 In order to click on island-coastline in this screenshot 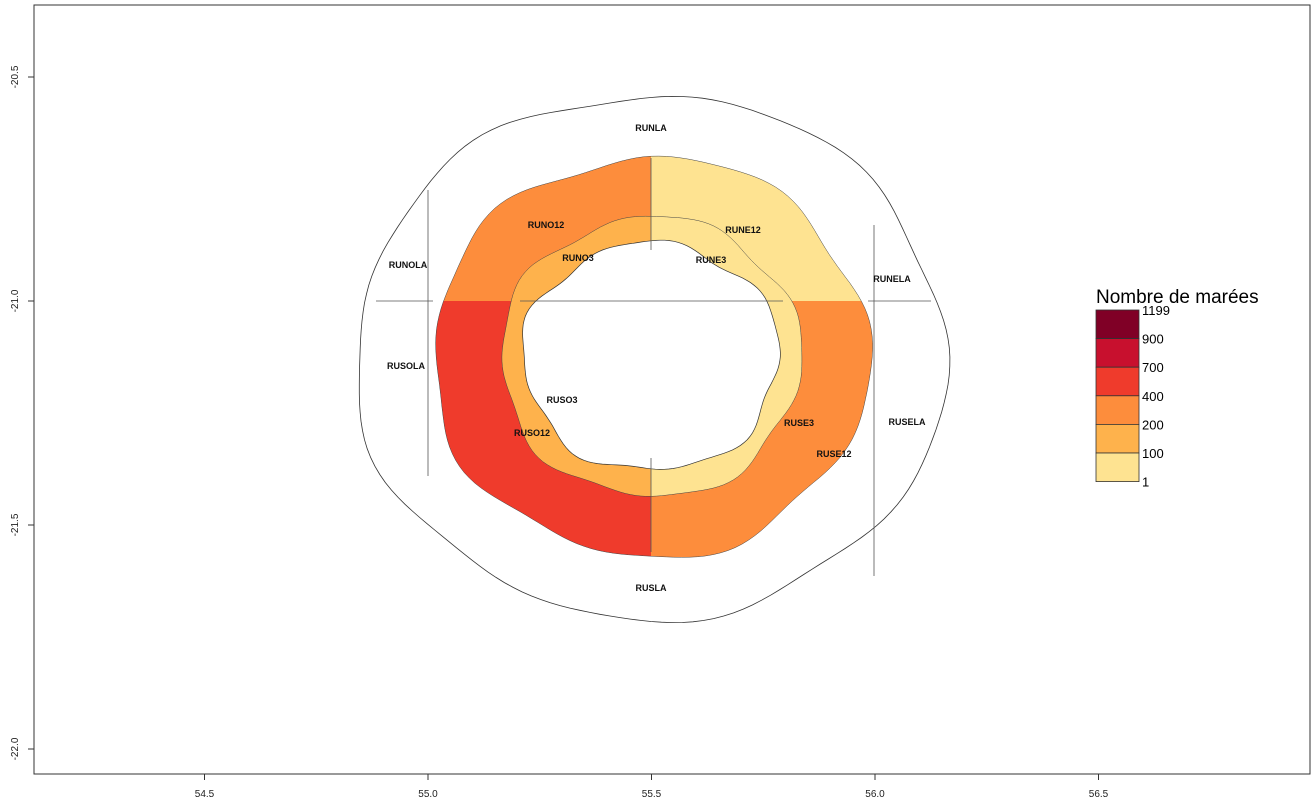, I will do `click(651, 354)`.